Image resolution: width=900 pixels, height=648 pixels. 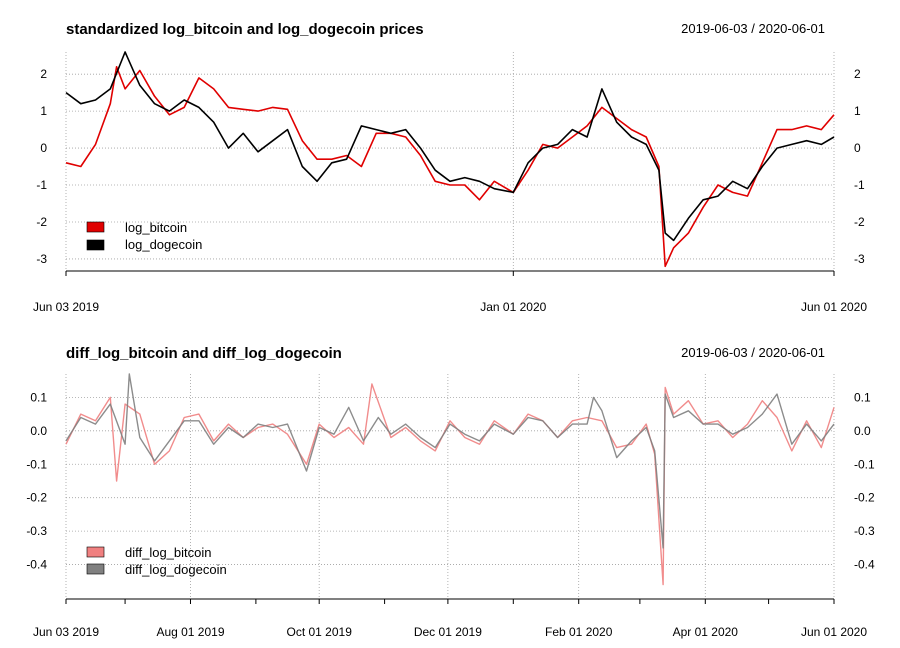 I want to click on legend-swatch-log-dogecoin, so click(x=95, y=245).